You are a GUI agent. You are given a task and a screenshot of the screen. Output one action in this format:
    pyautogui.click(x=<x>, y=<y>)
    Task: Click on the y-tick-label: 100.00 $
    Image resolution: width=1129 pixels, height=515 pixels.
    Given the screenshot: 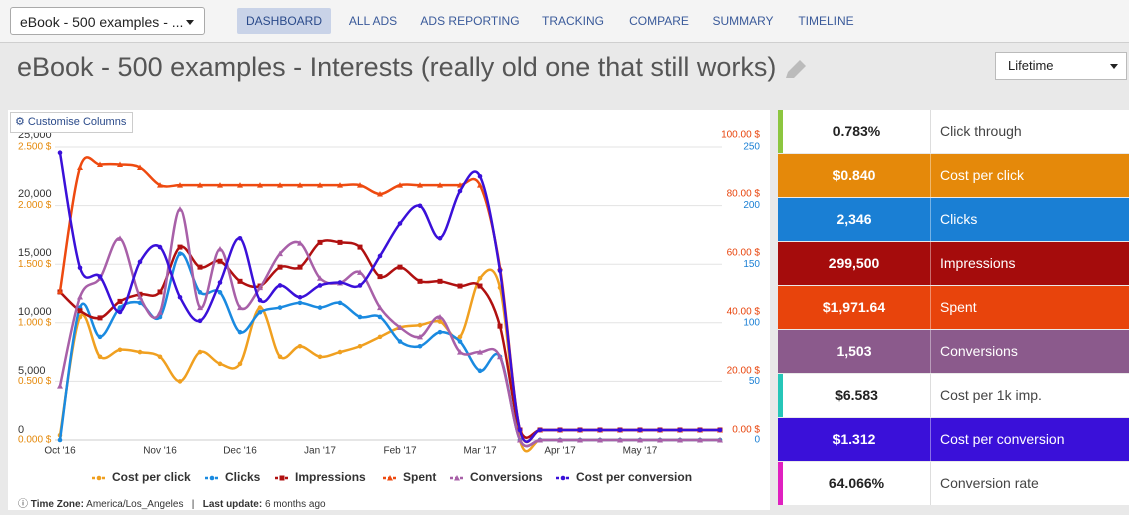 What is the action you would take?
    pyautogui.click(x=740, y=135)
    